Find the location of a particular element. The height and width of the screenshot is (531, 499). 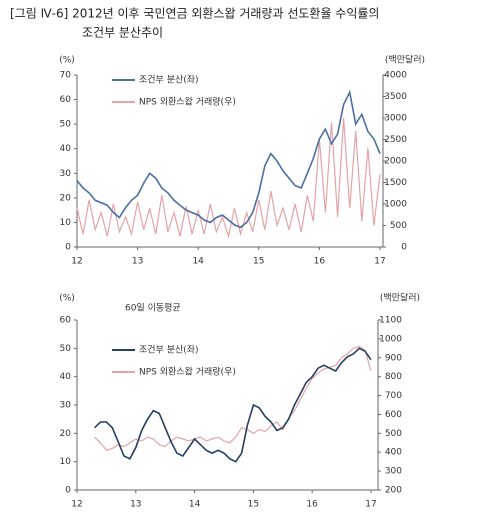

y2-tick-label: 0 is located at coordinates (404, 248).